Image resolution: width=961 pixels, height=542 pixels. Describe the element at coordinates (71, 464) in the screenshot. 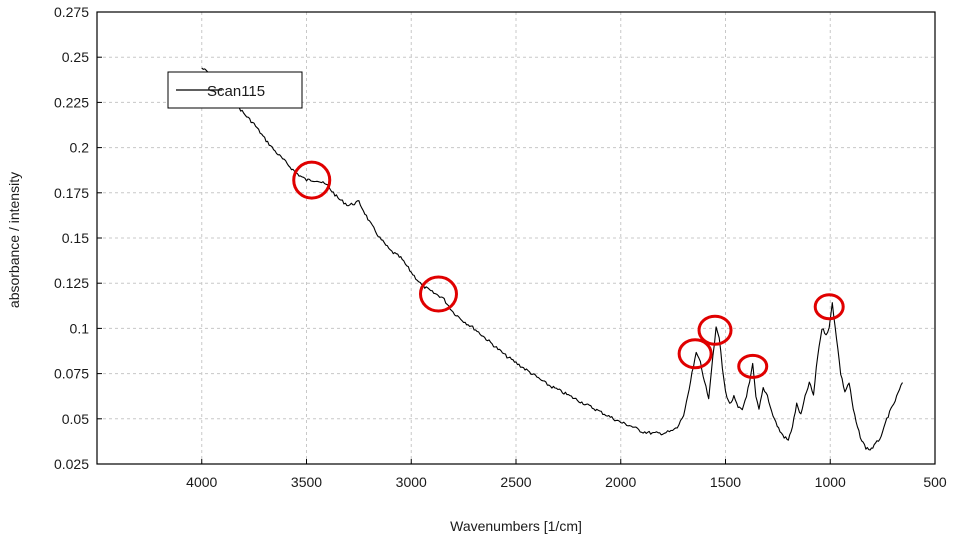

I see `y-tick-label: 0.025` at that location.